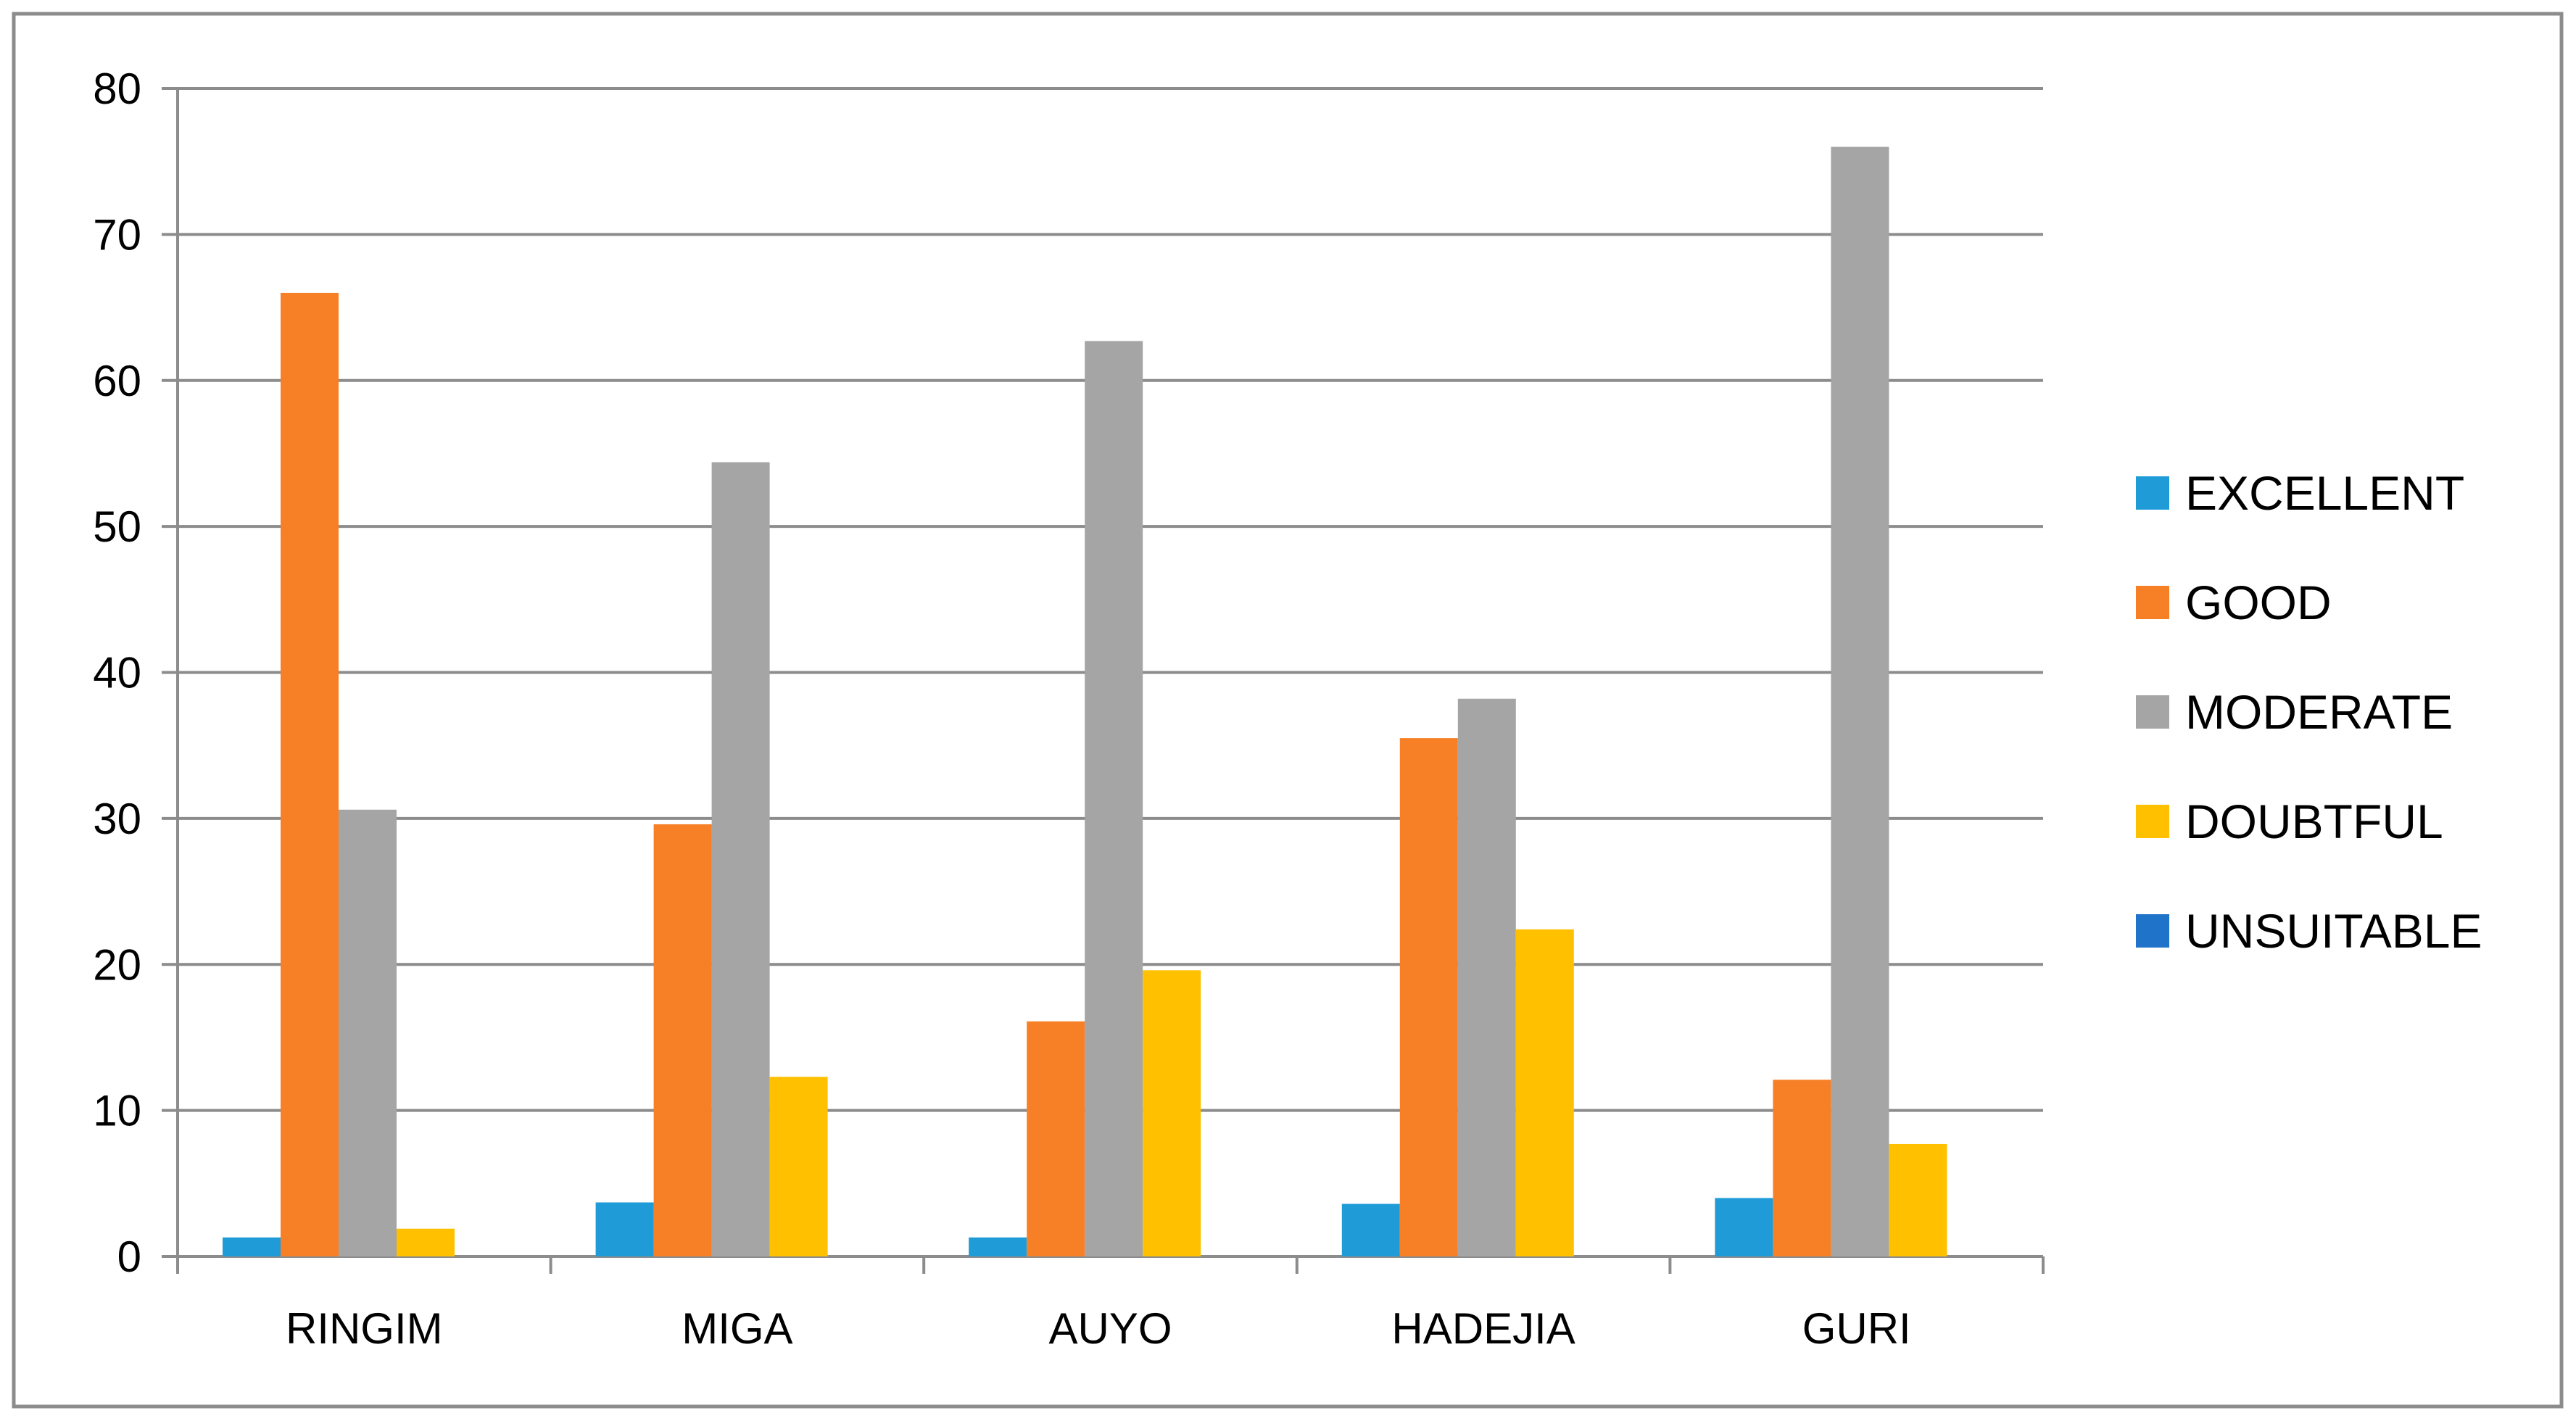 This screenshot has height=1421, width=2576. Describe the element at coordinates (310, 774) in the screenshot. I see `bar-ringim-good` at that location.